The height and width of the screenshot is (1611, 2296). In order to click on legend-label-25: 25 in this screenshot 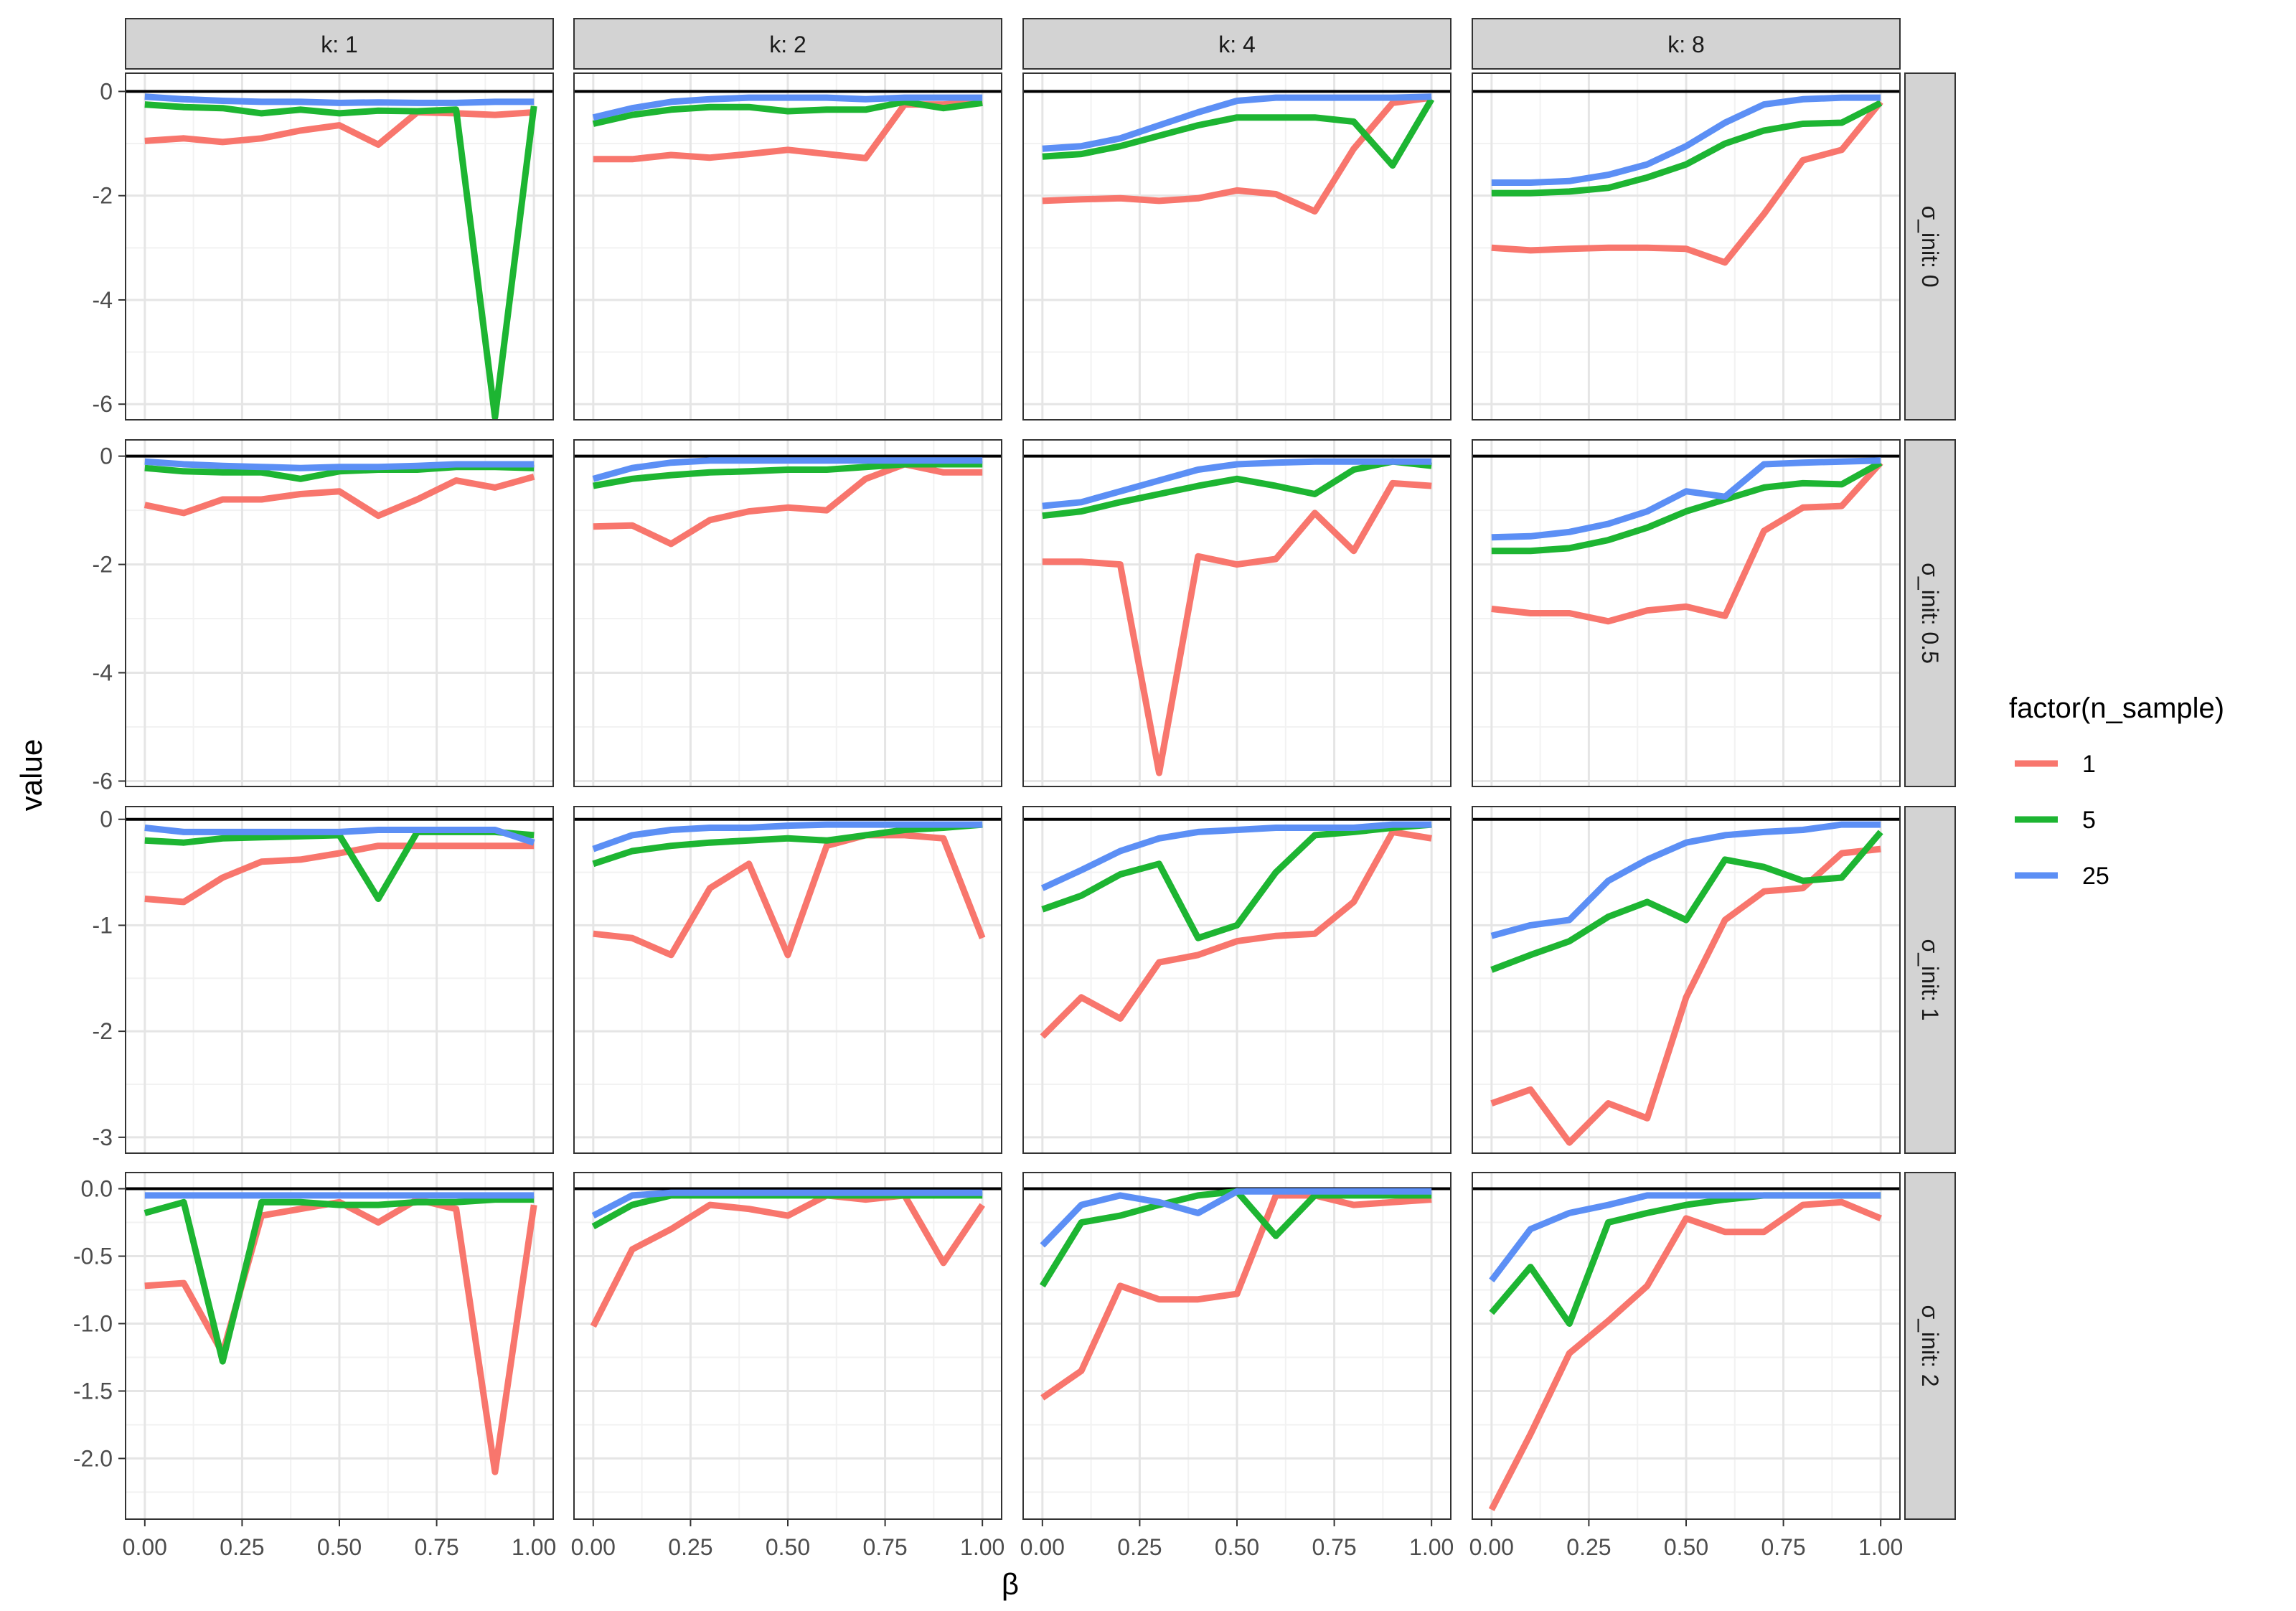, I will do `click(2096, 876)`.